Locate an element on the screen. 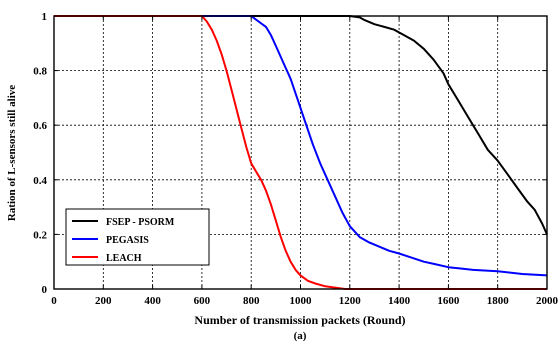 This screenshot has width=560, height=349. x-tick-labels: 0 200 400 600 800 1000 1200 1400 1600 1800 2000 is located at coordinates (304, 301).